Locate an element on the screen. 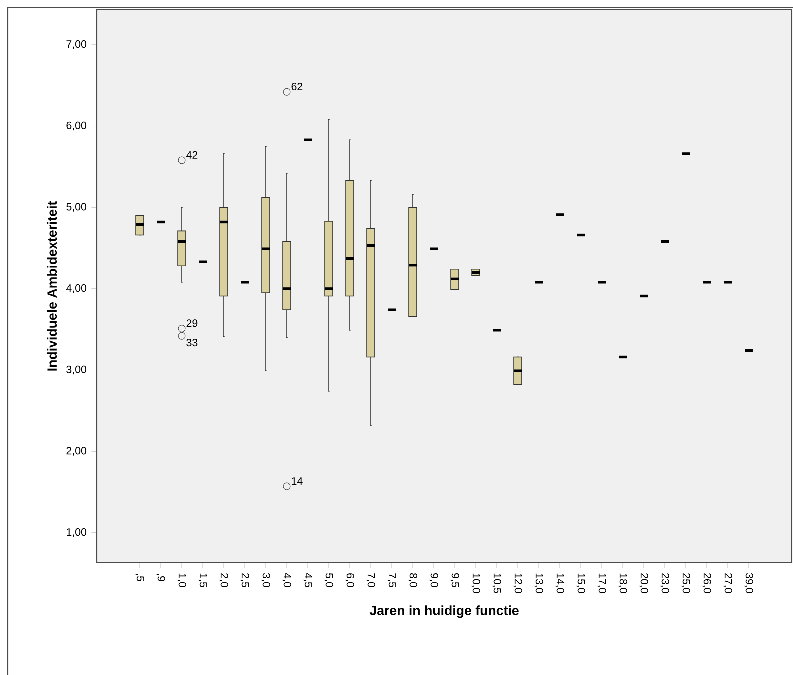 Image resolution: width=793 pixels, height=675 pixels. x-tick-label: 2,5 is located at coordinates (245, 581).